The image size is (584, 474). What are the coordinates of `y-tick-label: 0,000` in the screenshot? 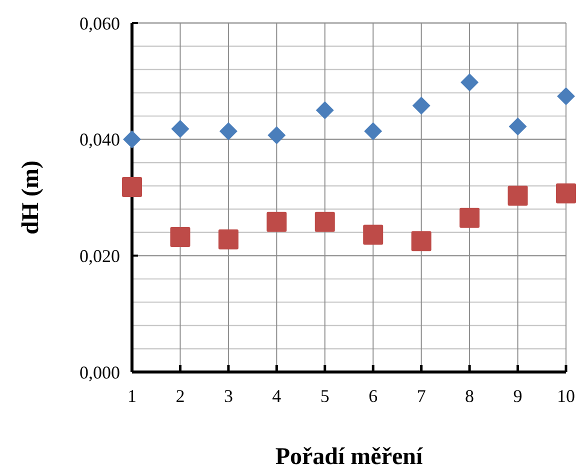 It's located at (100, 372).